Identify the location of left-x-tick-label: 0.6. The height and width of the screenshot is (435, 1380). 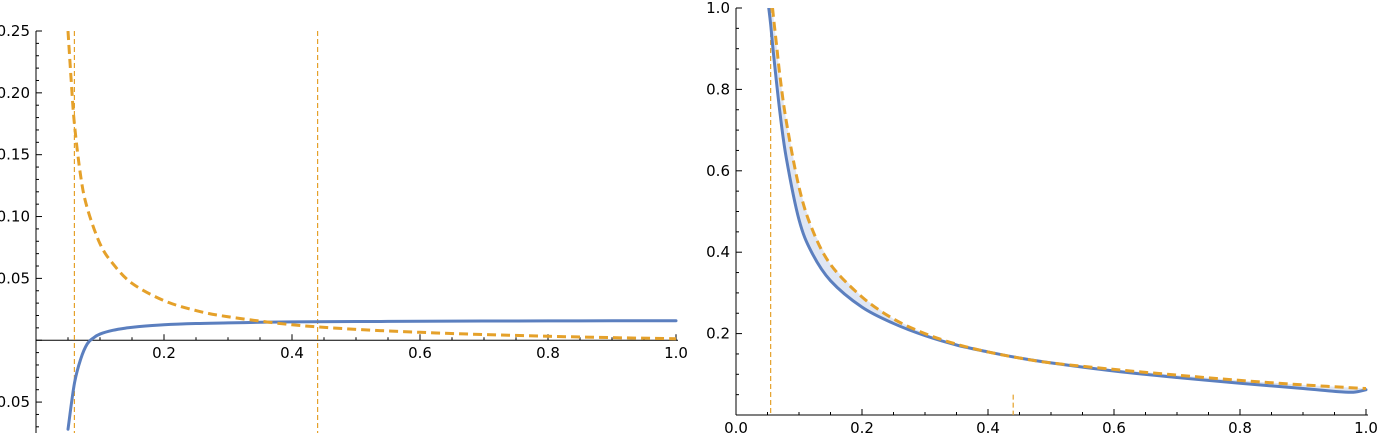
(420, 353).